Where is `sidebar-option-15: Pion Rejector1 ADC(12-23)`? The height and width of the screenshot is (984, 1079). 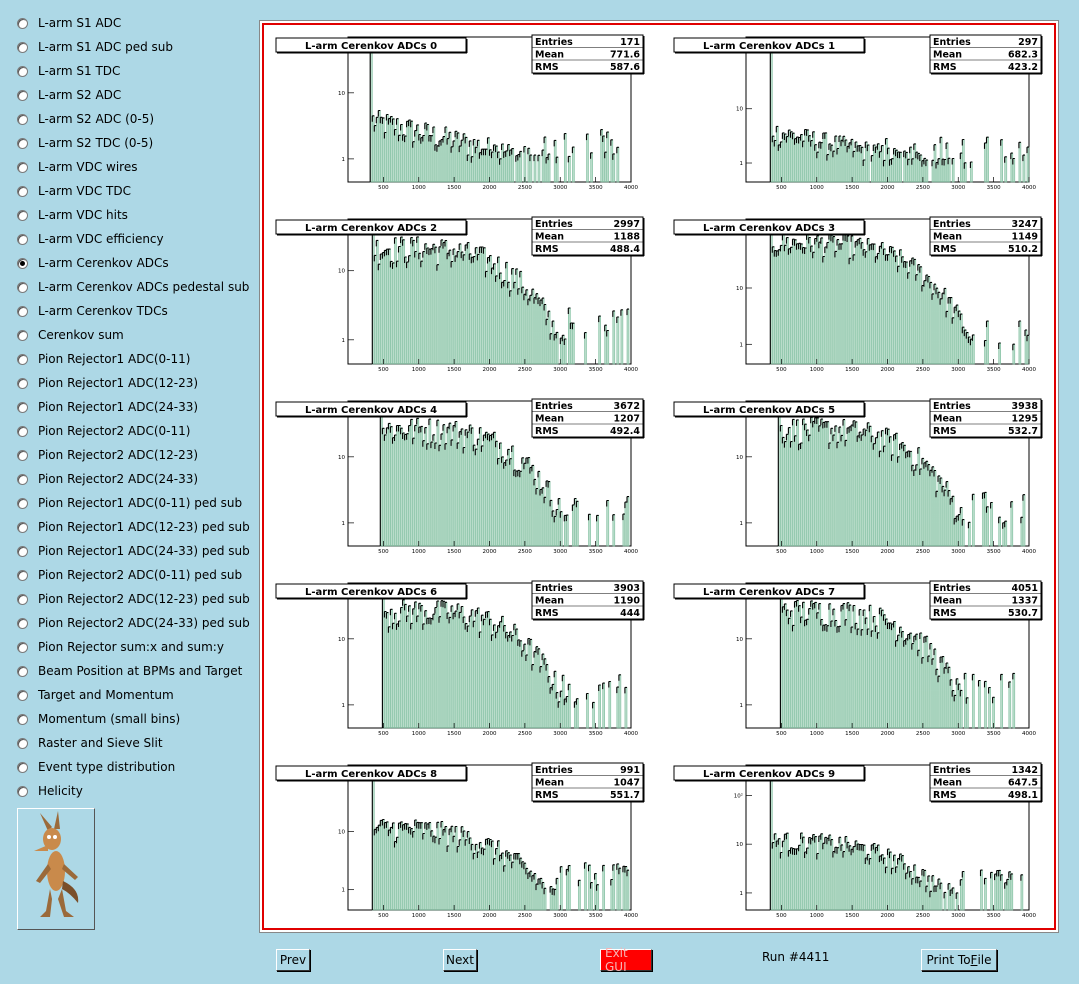
sidebar-option-15: Pion Rejector1 ADC(12-23) is located at coordinates (107, 383).